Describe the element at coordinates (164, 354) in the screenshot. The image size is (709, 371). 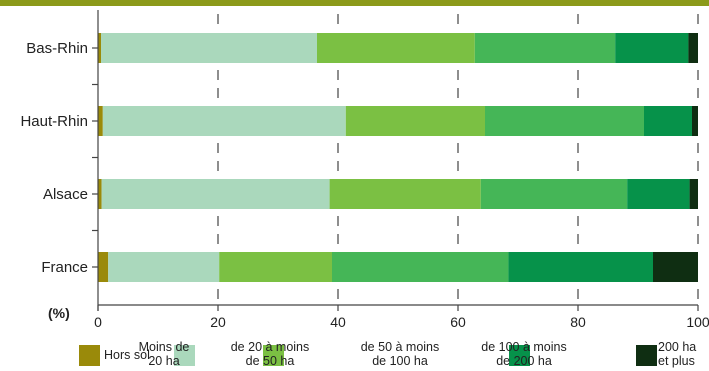
I see `legend-label-1: Moins de 20 ha` at that location.